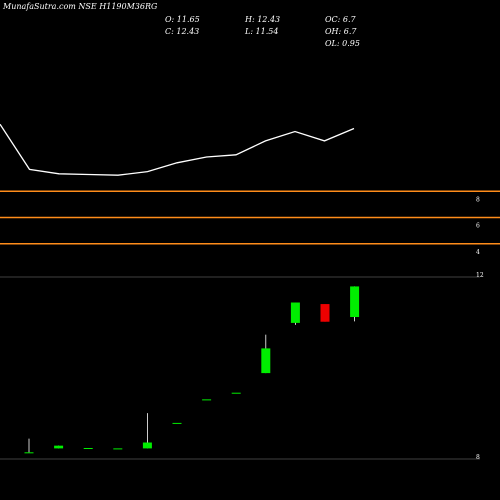  I want to click on price-tick-label: 12, so click(480, 275).